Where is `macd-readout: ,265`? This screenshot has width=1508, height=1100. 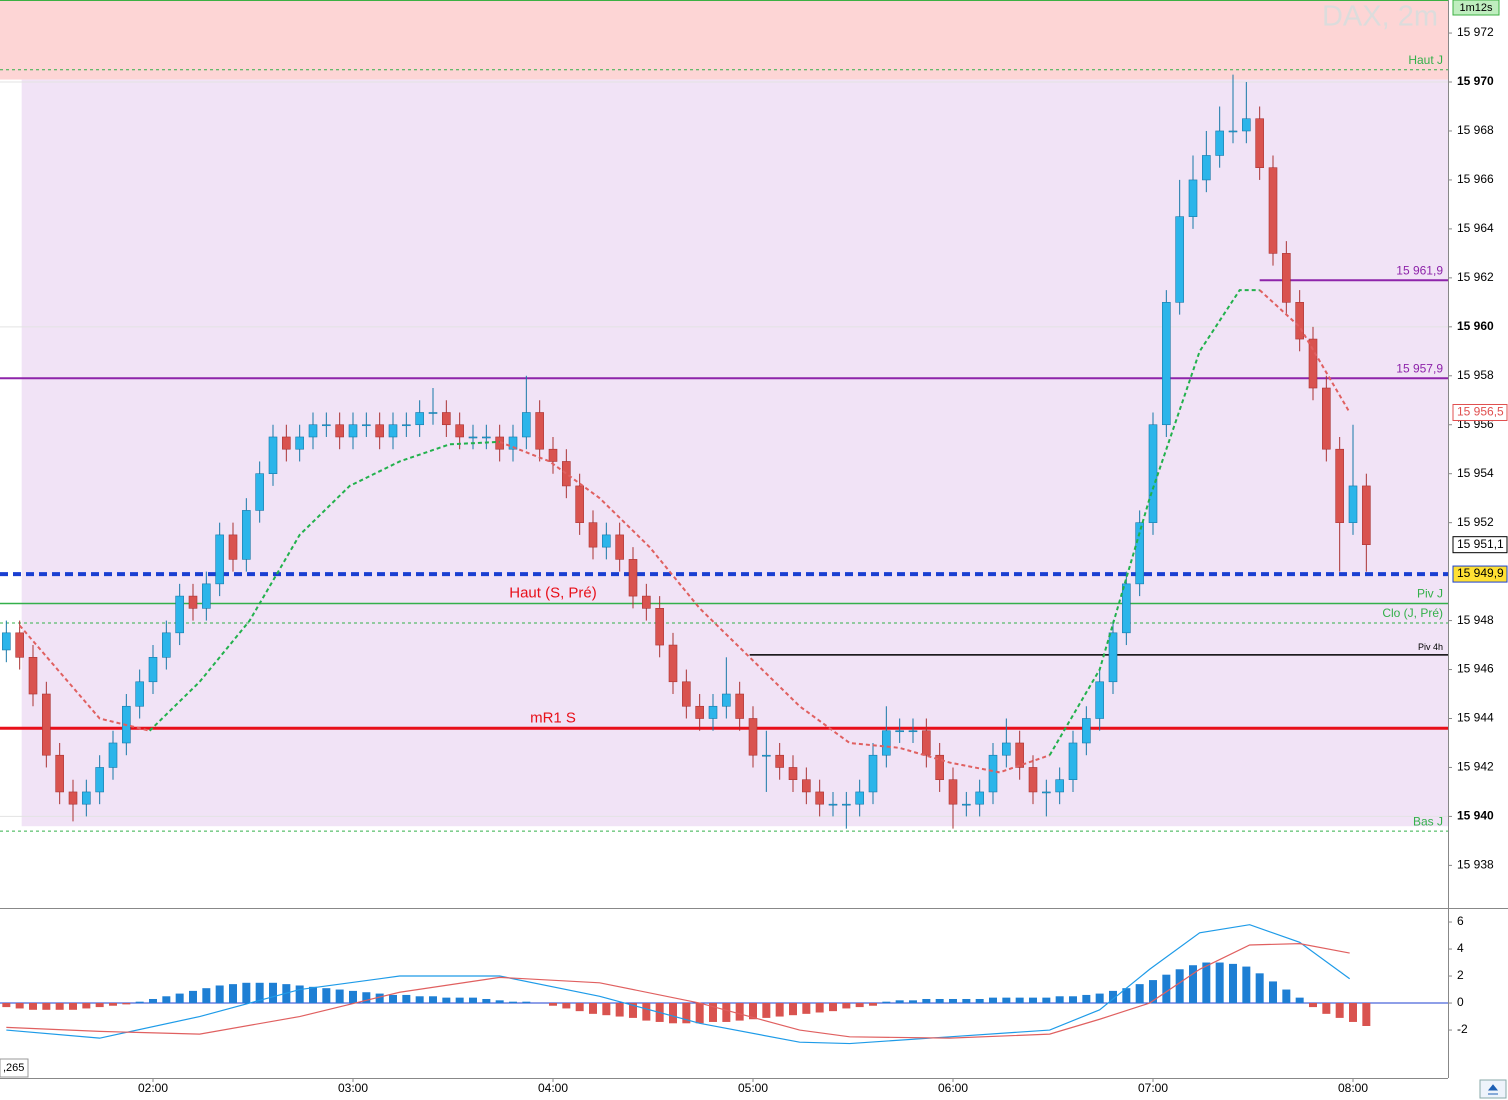
macd-readout: ,265 is located at coordinates (13, 1068).